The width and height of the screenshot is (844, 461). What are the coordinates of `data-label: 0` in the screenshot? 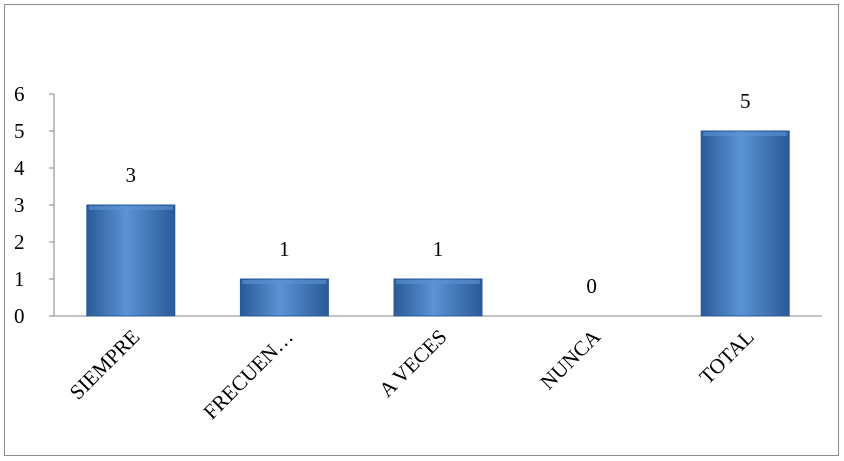 It's located at (591, 286).